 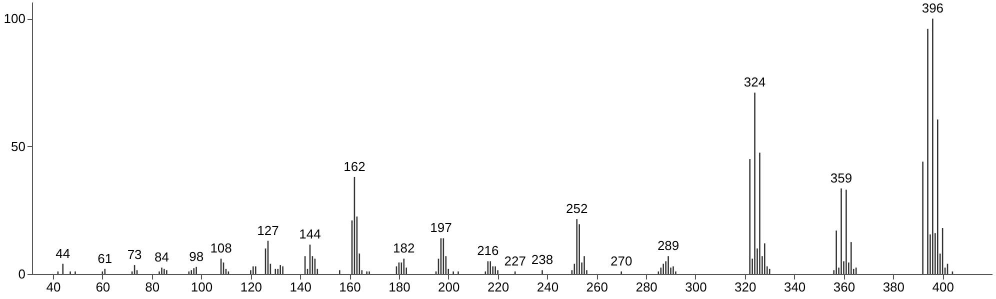 What do you see at coordinates (53, 287) in the screenshot?
I see `x-tick-label: 40` at bounding box center [53, 287].